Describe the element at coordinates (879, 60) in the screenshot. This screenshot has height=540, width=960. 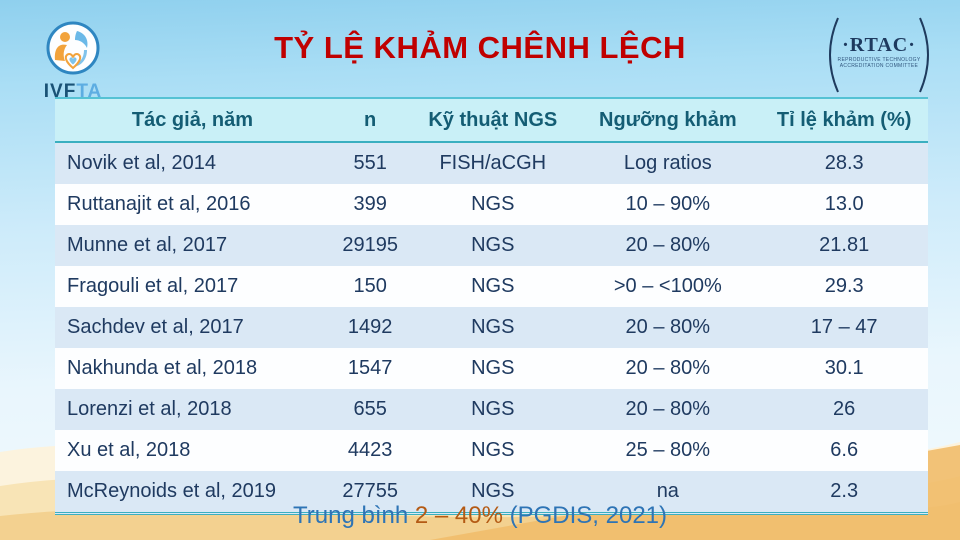
I see `rtac-subtitle-line1: REPRODUCTIVE TECHNOLOGY` at that location.